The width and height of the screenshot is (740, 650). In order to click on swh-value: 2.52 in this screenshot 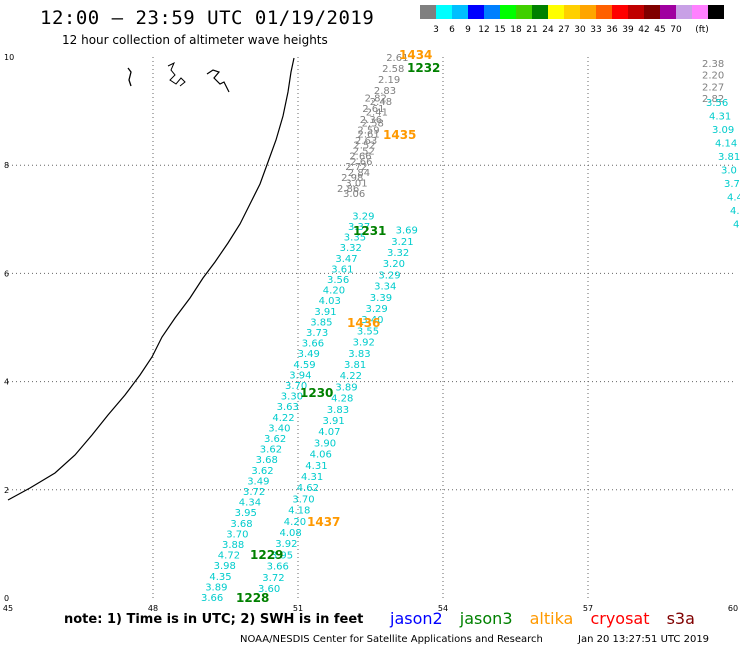, I will do `click(364, 145)`.